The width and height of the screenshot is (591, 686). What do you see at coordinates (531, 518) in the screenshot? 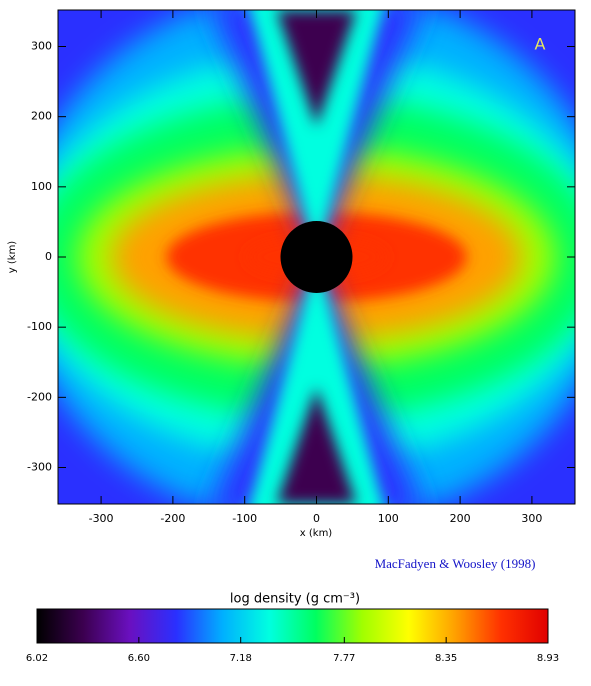
I see `x-tick-label: 300` at bounding box center [531, 518].